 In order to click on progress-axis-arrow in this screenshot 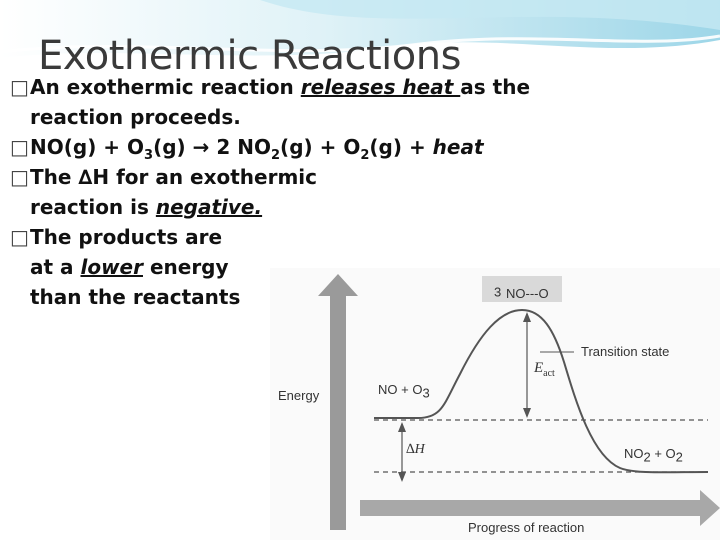, I will do `click(540, 508)`.